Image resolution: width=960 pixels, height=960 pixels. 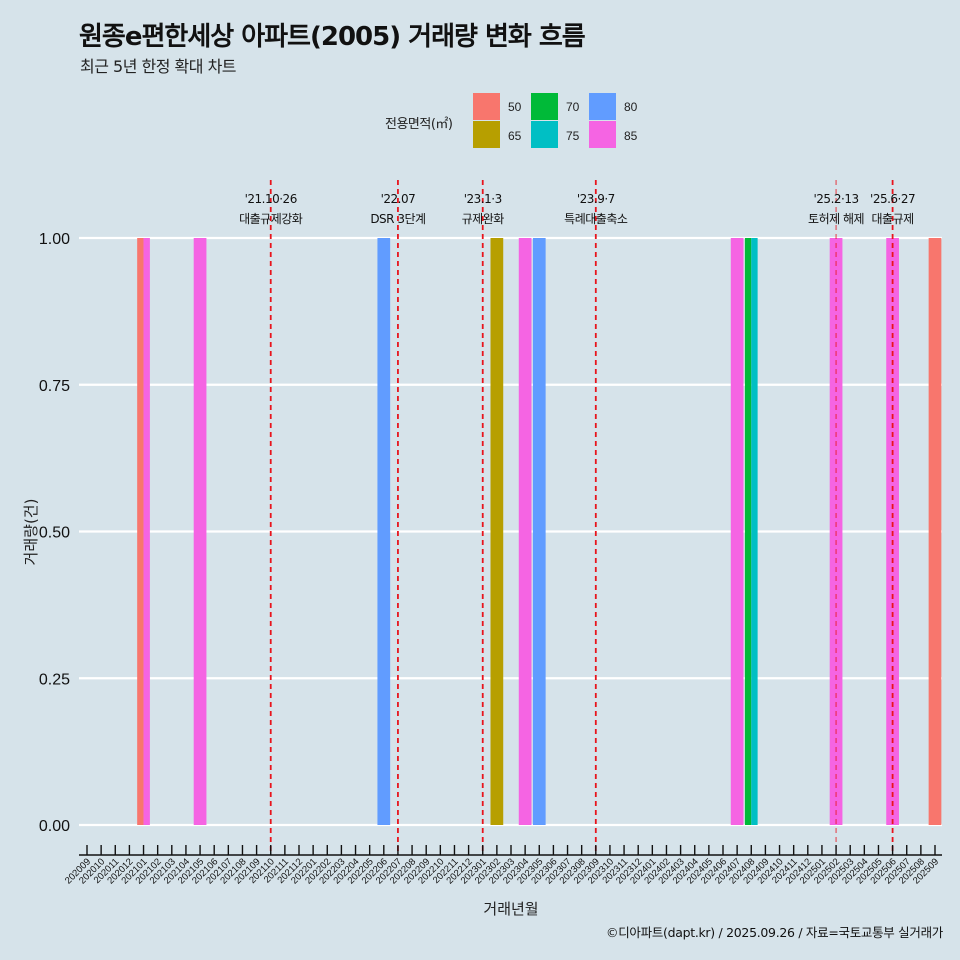 I want to click on event-date: '25.2·13, so click(x=836, y=199).